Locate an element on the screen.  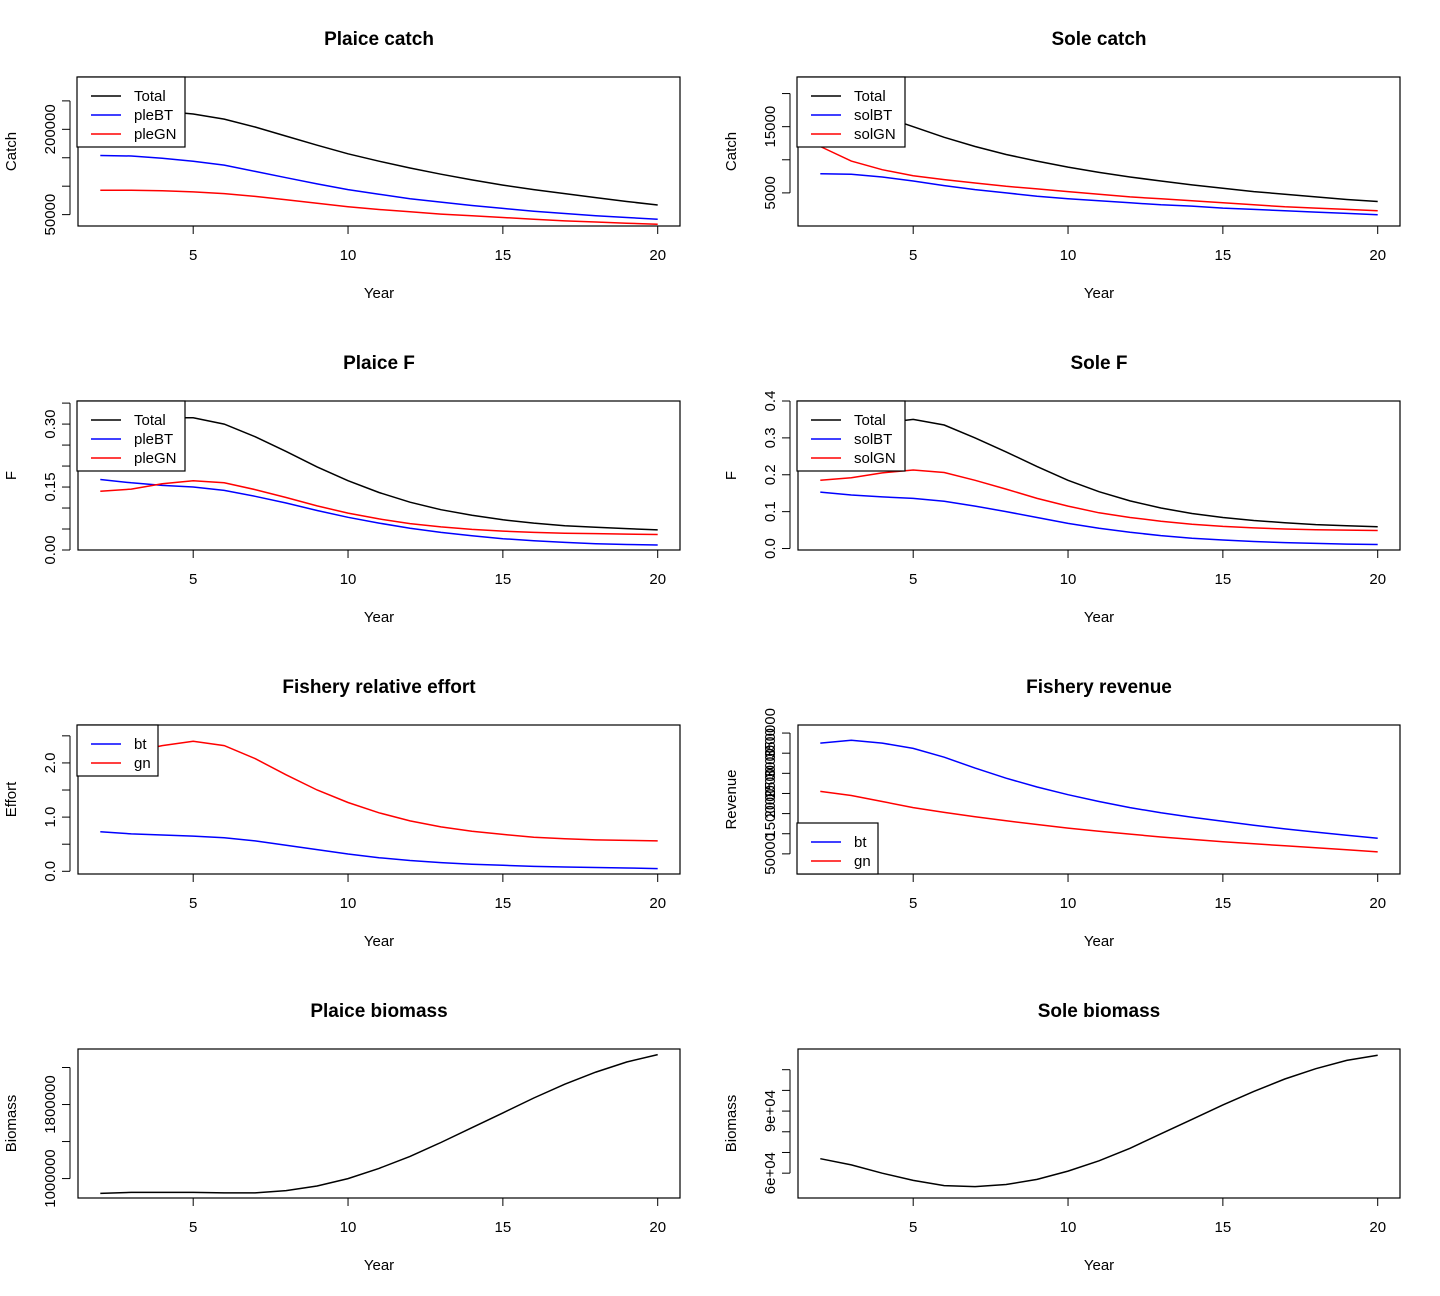
series-line-plegn is located at coordinates (379, 207).